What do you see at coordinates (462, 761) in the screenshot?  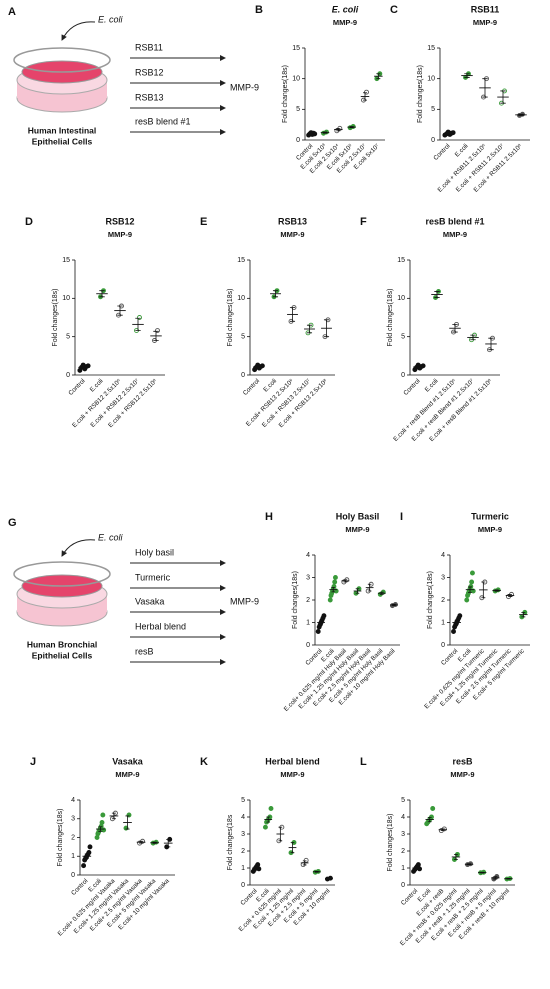 I see `chart-title: resB` at bounding box center [462, 761].